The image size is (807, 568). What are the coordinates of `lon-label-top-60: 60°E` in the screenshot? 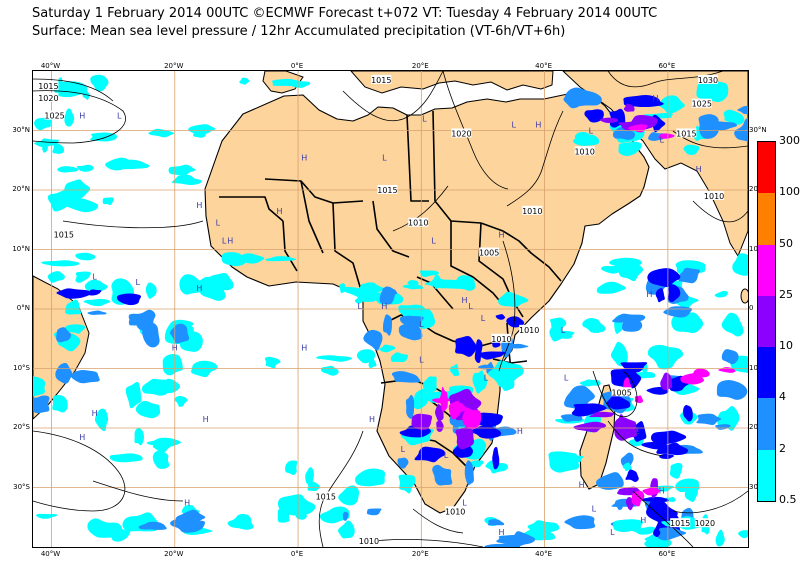 It's located at (667, 66).